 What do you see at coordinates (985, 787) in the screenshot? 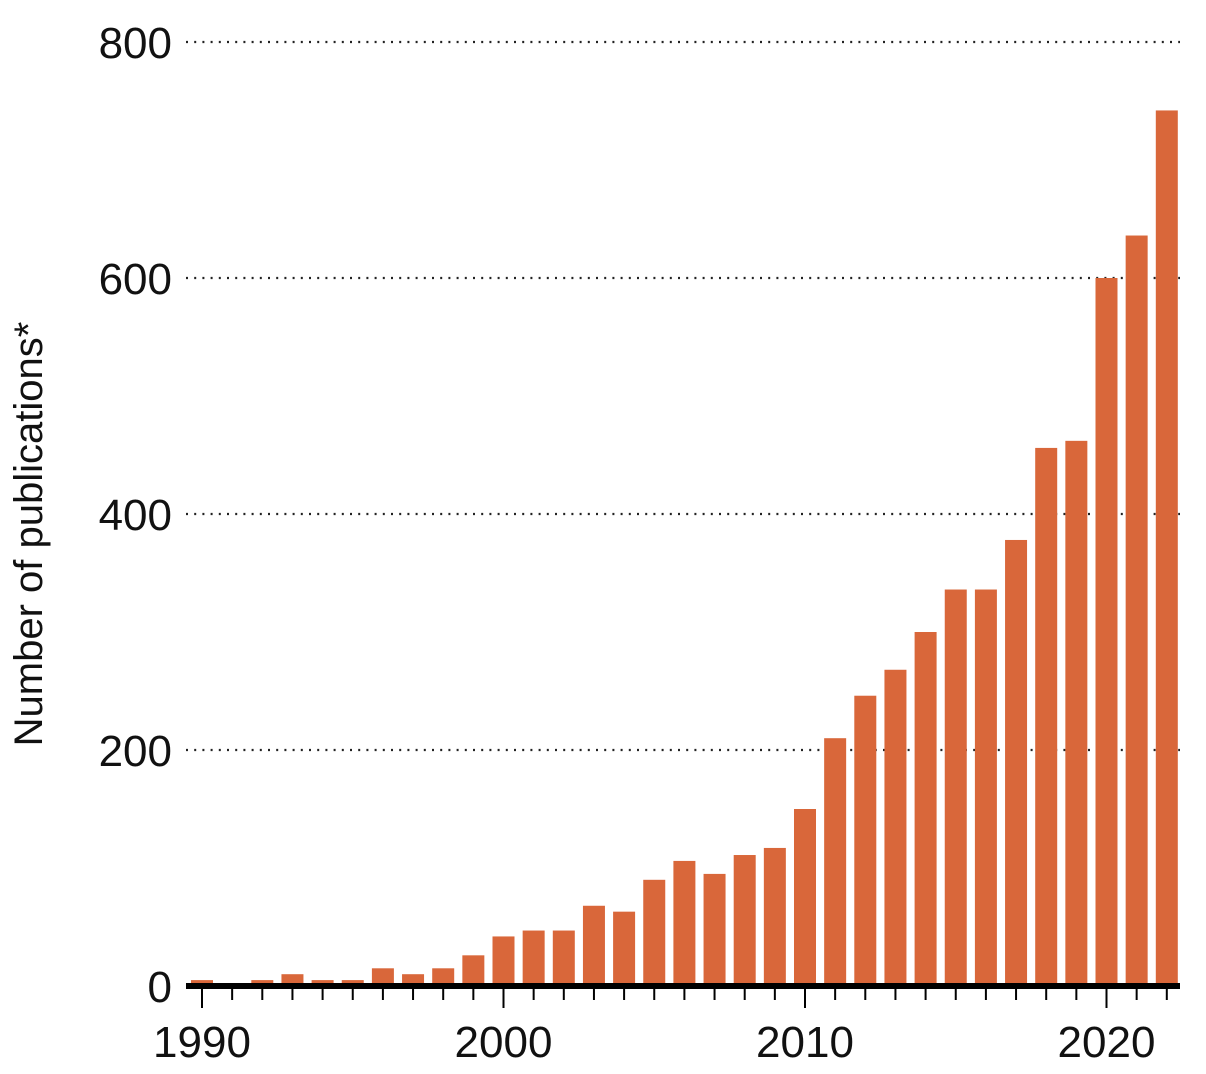
I see `bar-2016` at bounding box center [985, 787].